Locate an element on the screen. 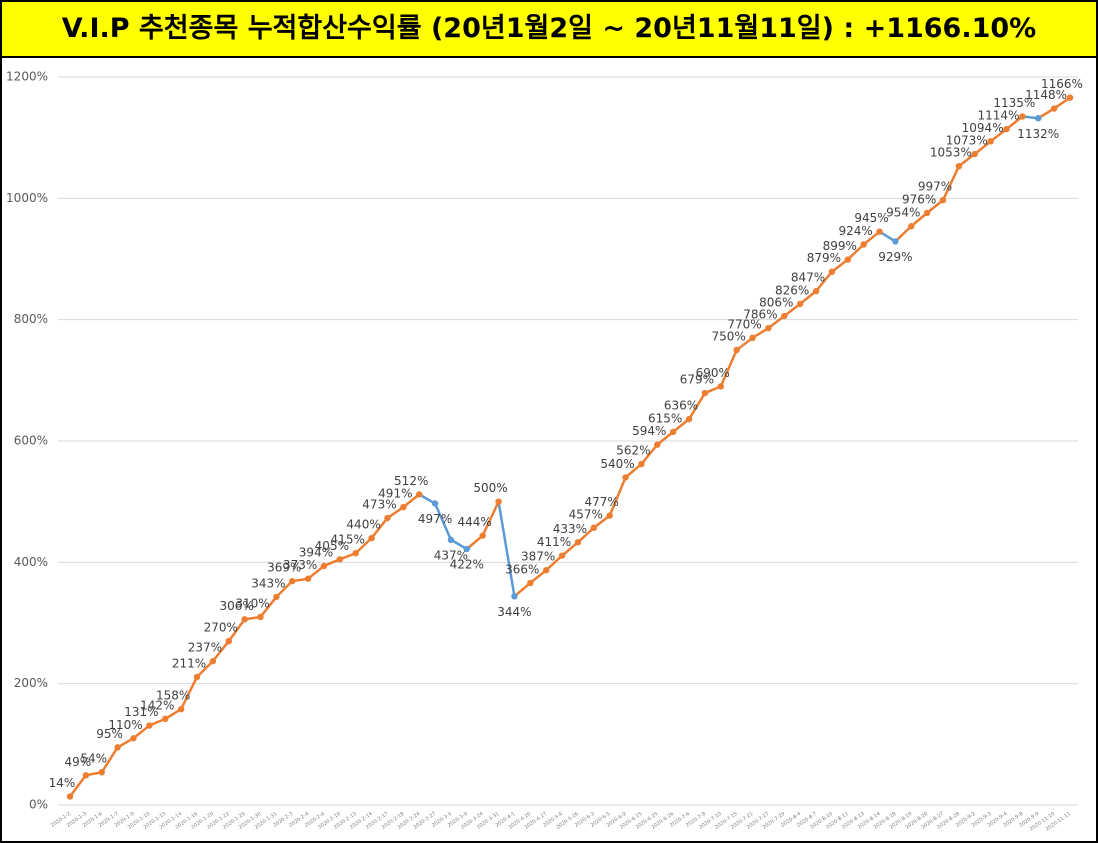 The image size is (1098, 843). data-label: 540% is located at coordinates (617, 464).